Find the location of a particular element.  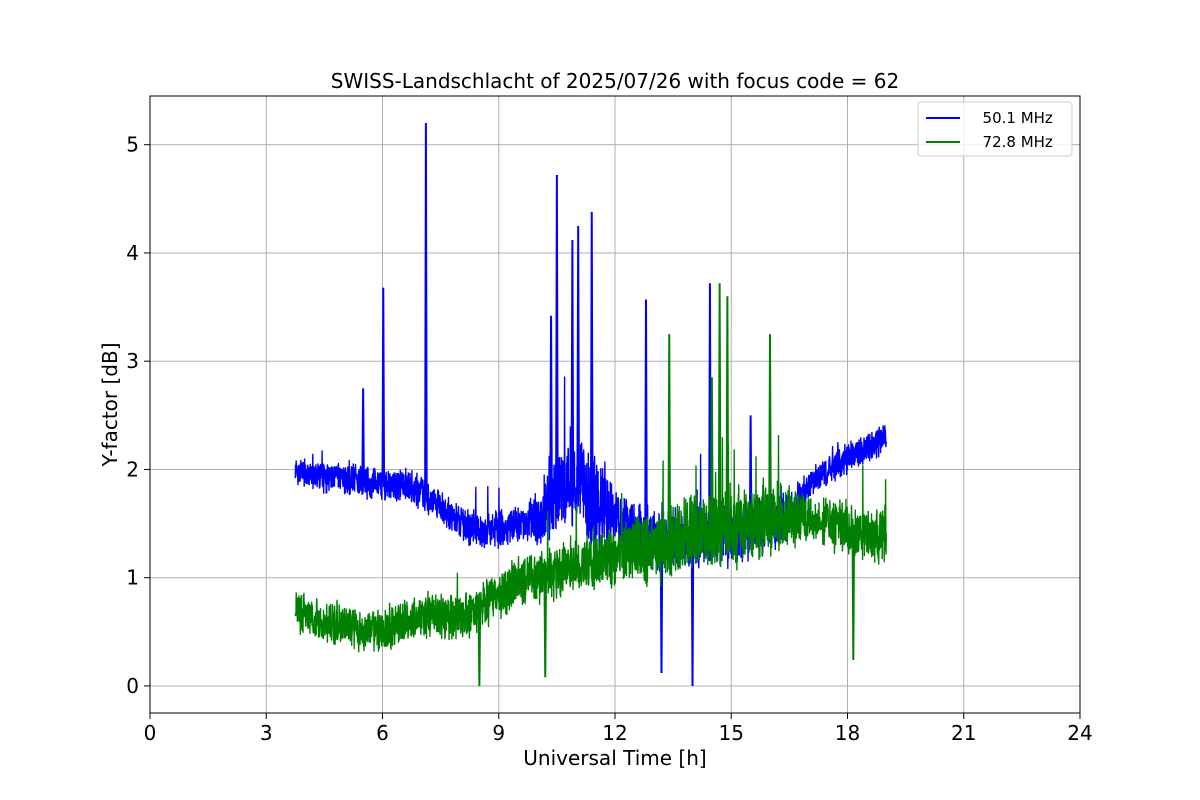

y-axis-title: Y-factor [dB] is located at coordinates (110, 404).